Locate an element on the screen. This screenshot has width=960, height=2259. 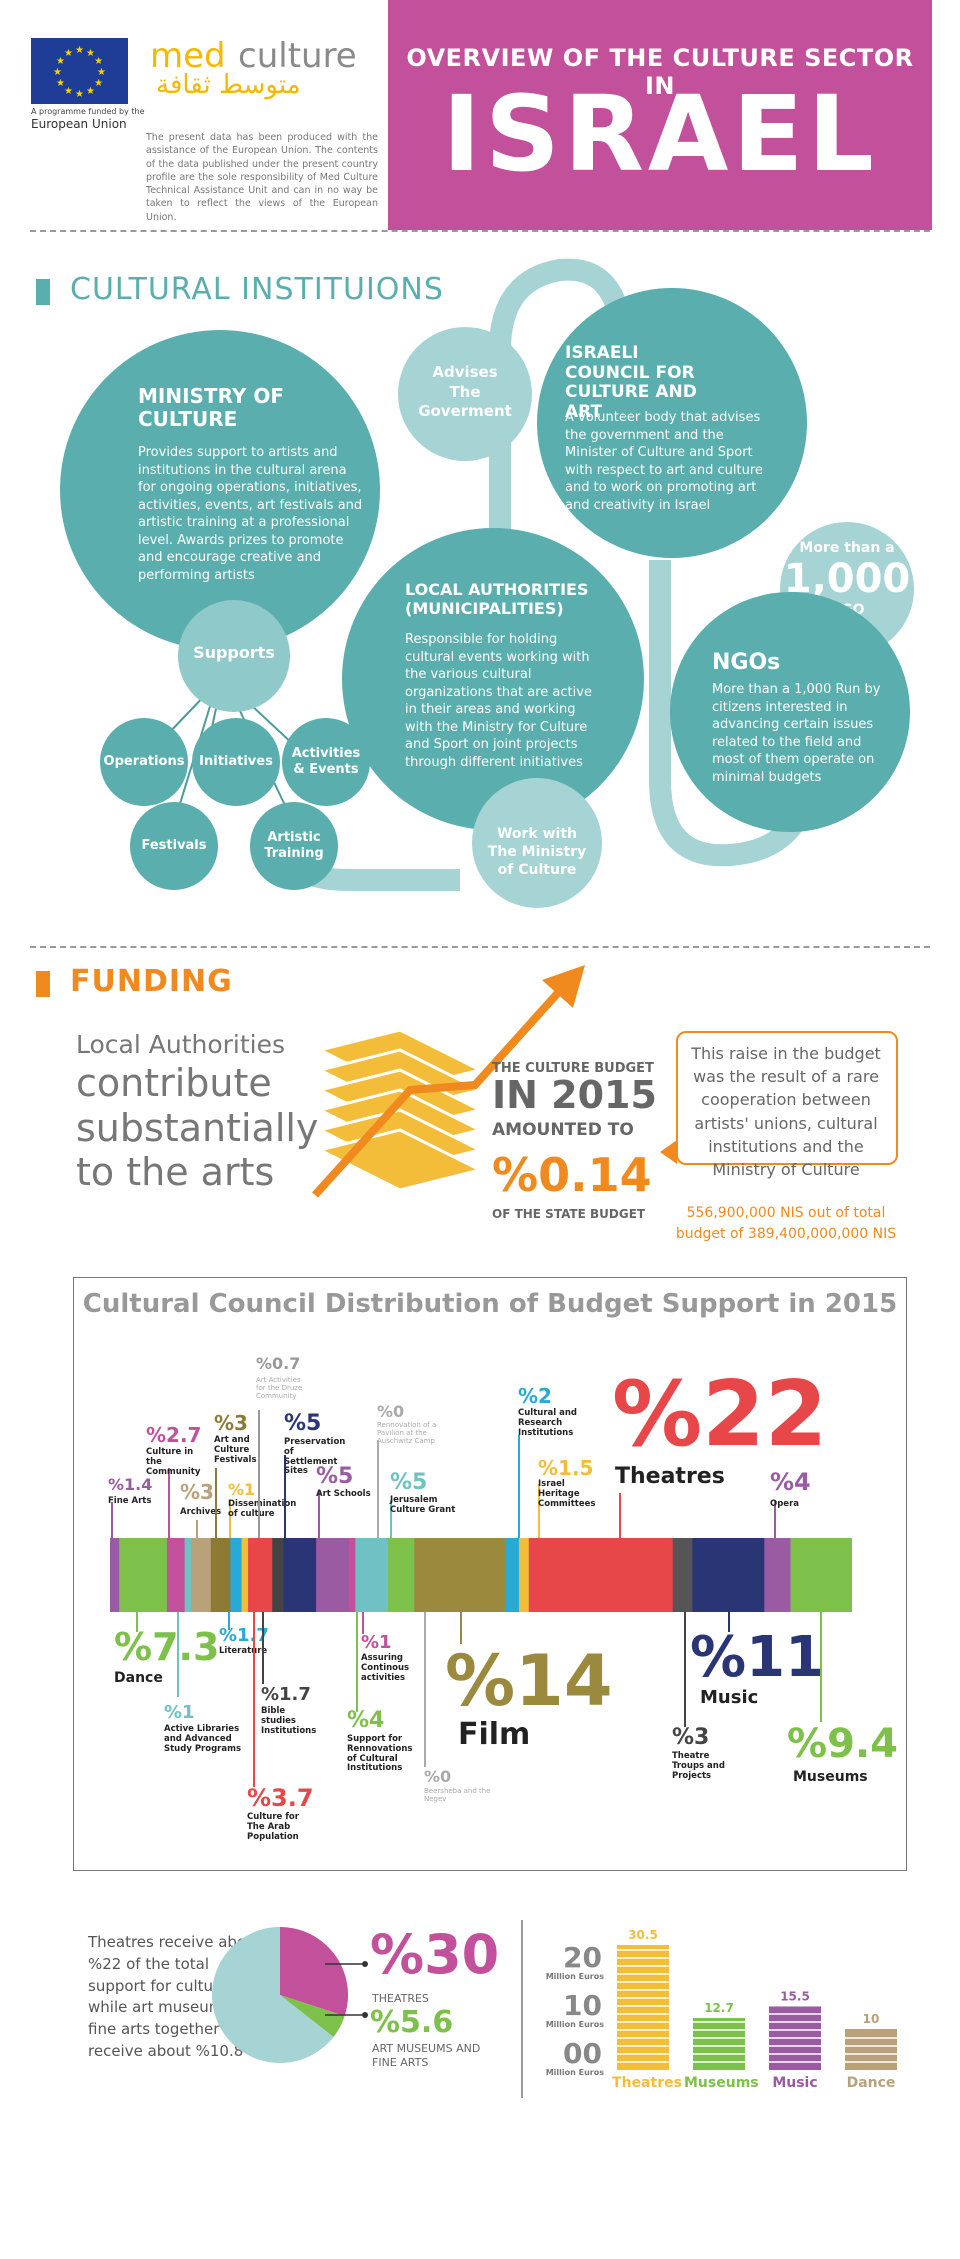
euro-tick-00-unit: Million Euros is located at coordinates (574, 2072).